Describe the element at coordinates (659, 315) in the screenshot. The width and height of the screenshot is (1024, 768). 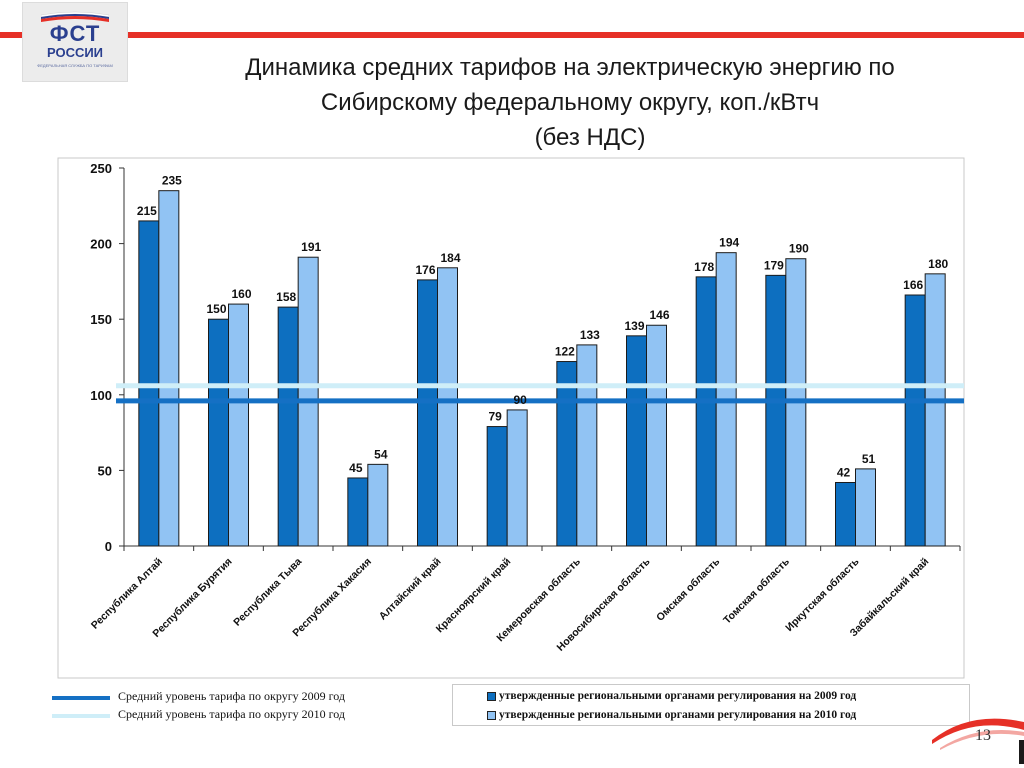
I see `data-label-2010: 146` at that location.